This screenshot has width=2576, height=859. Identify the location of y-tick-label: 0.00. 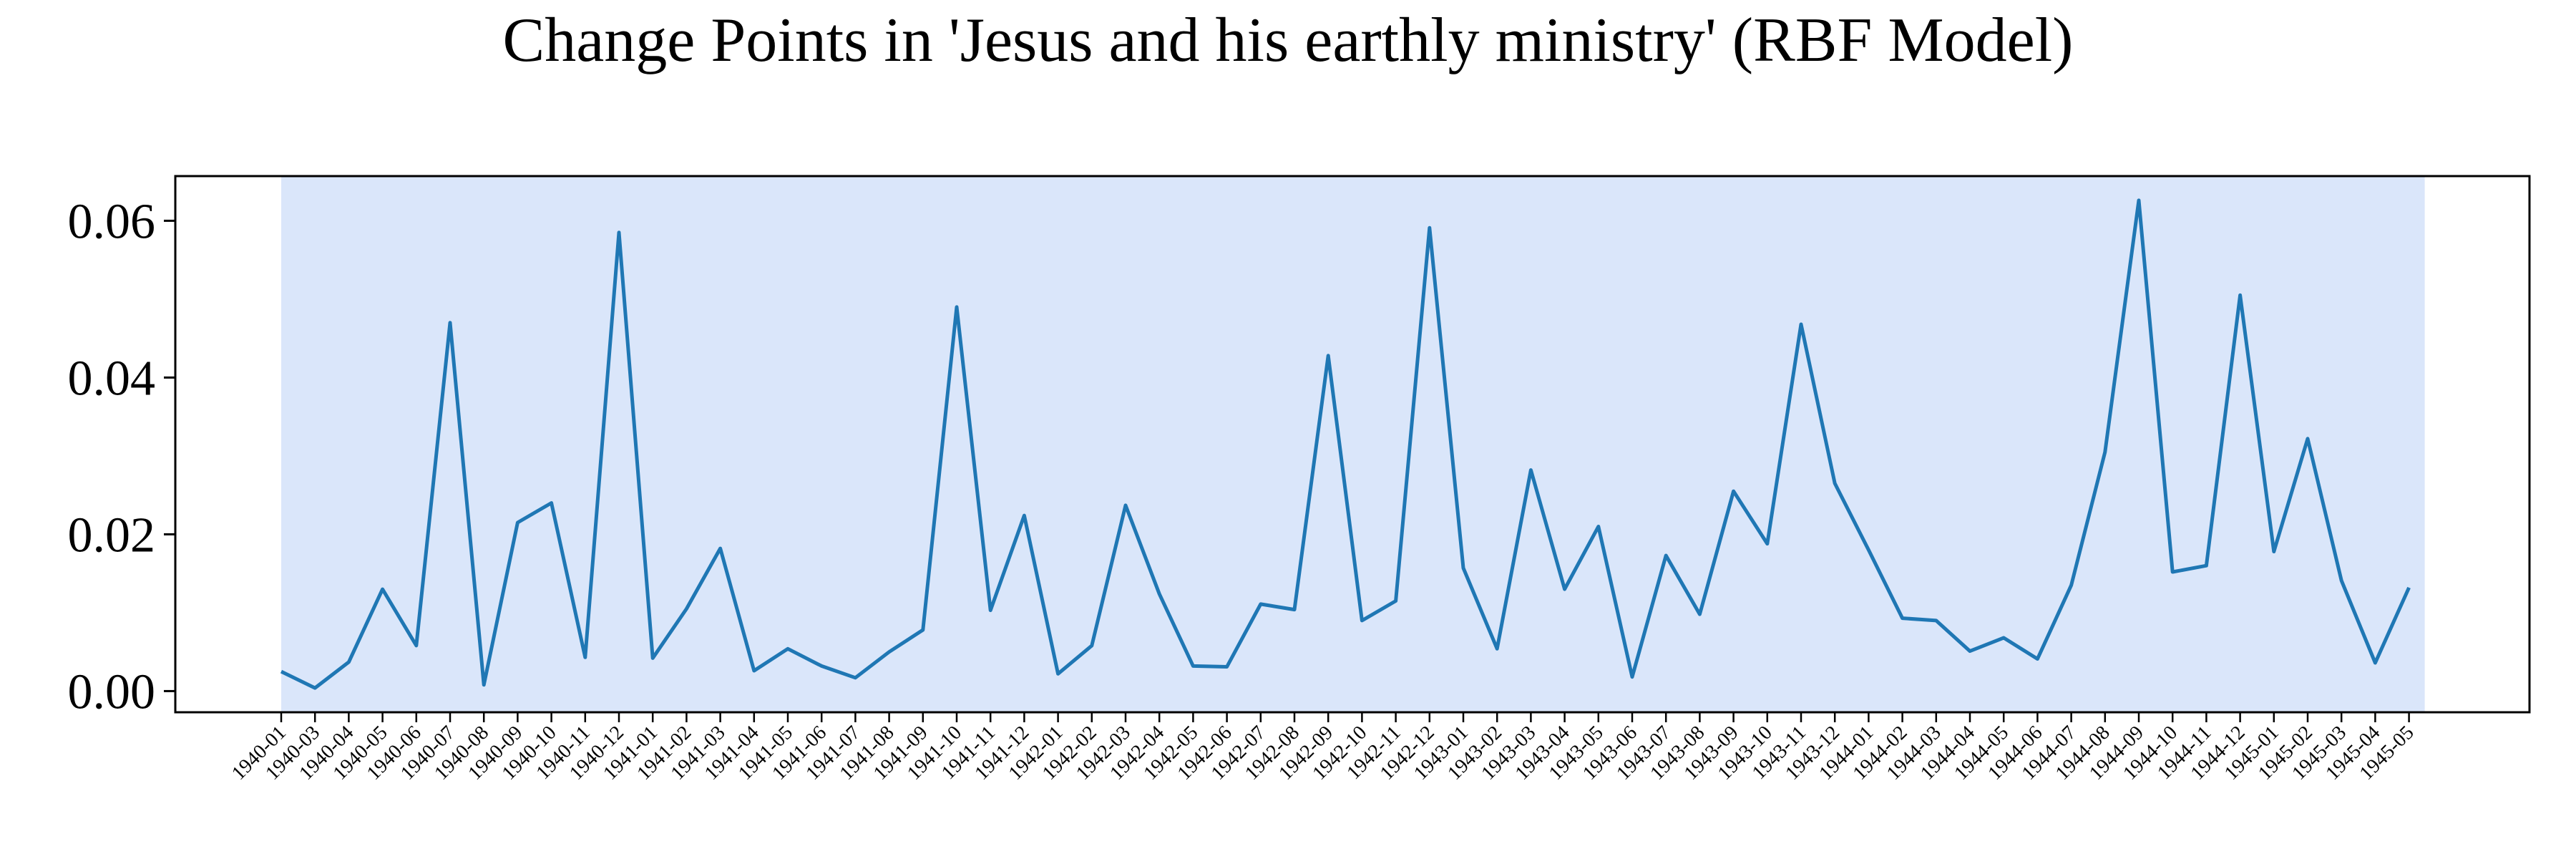
(112, 691).